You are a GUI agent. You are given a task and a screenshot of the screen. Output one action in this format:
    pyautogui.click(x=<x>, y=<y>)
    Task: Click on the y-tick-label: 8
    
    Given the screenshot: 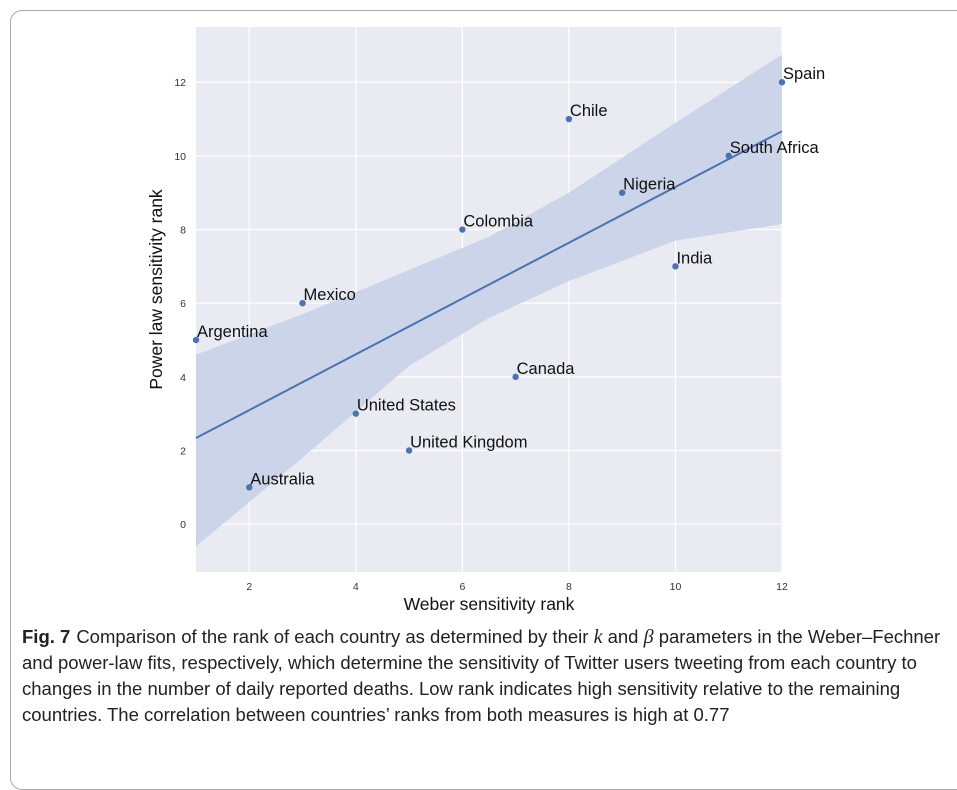 What is the action you would take?
    pyautogui.click(x=183, y=231)
    